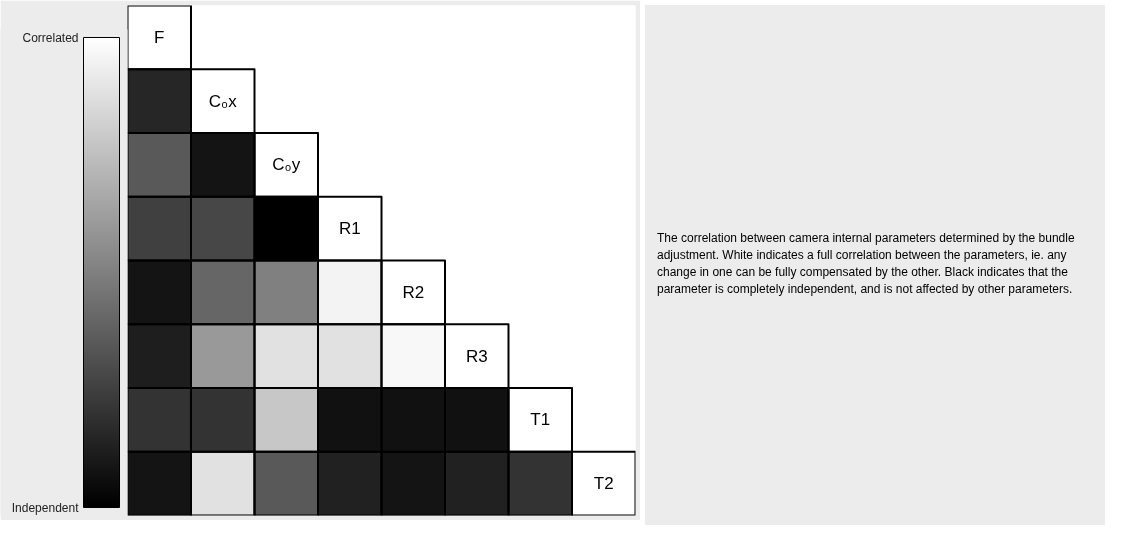  What do you see at coordinates (866, 264) in the screenshot?
I see `text: The correlation between camera internal parameters determined by the bundle adjustment. White indicates a full correlation between the parameters, ie. any change in one can be fully compensated by the other. Black indicates that the parameter is completely independent, and is not affected by other parameters.` at bounding box center [866, 264].